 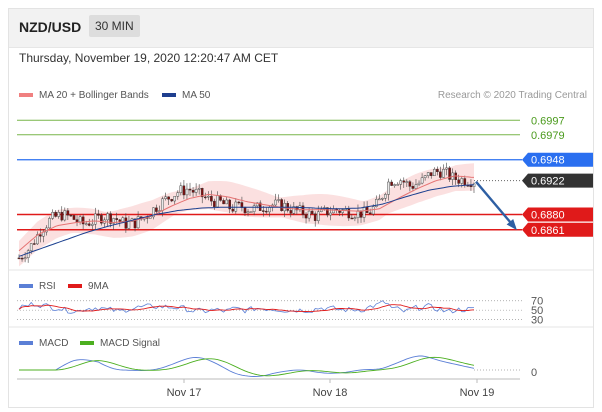 I want to click on level-tag-0.6861, so click(x=557, y=229).